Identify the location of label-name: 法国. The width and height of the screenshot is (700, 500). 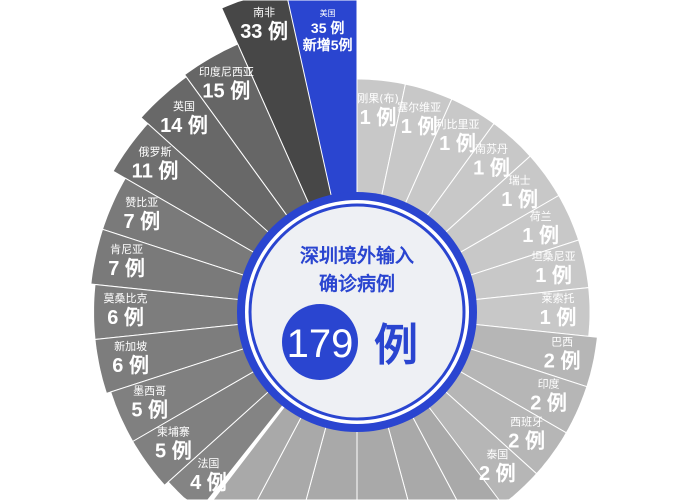
(208, 463).